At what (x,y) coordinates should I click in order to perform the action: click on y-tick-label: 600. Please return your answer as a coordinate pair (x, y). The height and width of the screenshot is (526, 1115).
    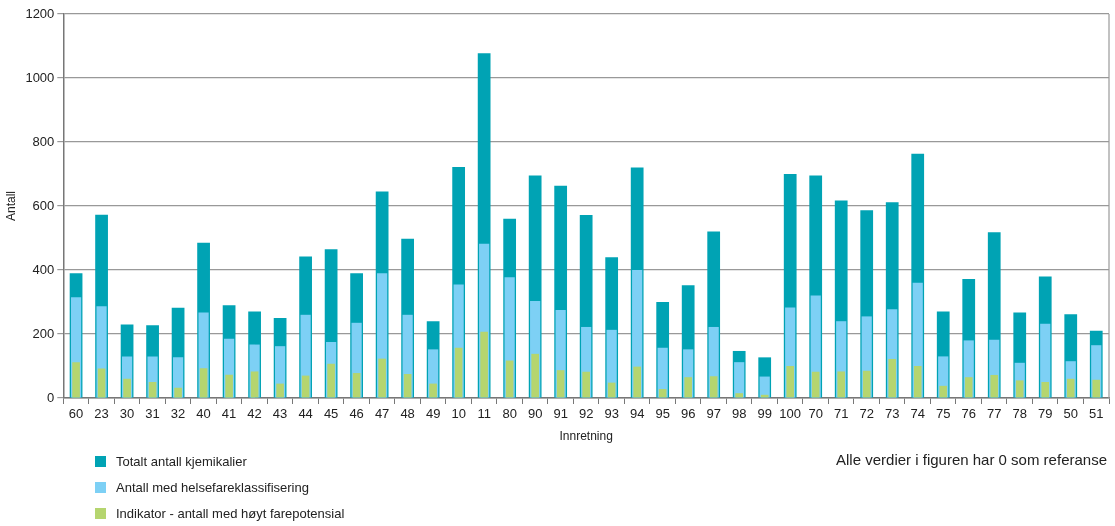
    Looking at the image, I should click on (43, 205).